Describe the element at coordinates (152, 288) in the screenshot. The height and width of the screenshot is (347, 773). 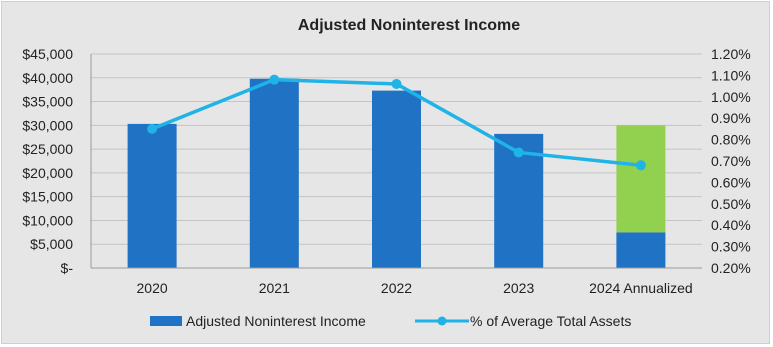
I see `x-tick-label: 2020` at that location.